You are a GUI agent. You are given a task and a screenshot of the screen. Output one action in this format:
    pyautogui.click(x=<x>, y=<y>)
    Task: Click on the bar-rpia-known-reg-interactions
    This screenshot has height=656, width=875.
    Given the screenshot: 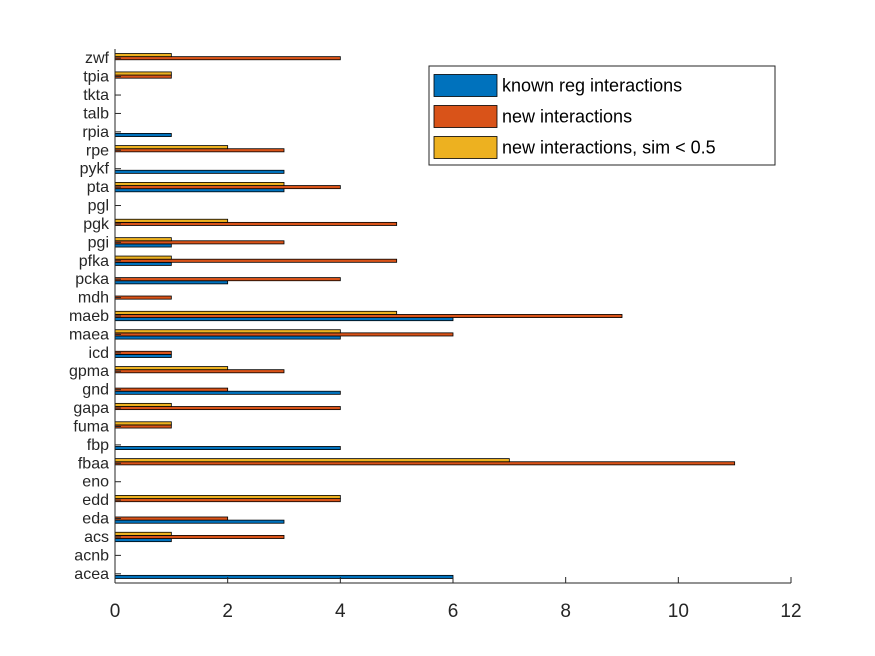 What is the action you would take?
    pyautogui.click(x=143, y=135)
    